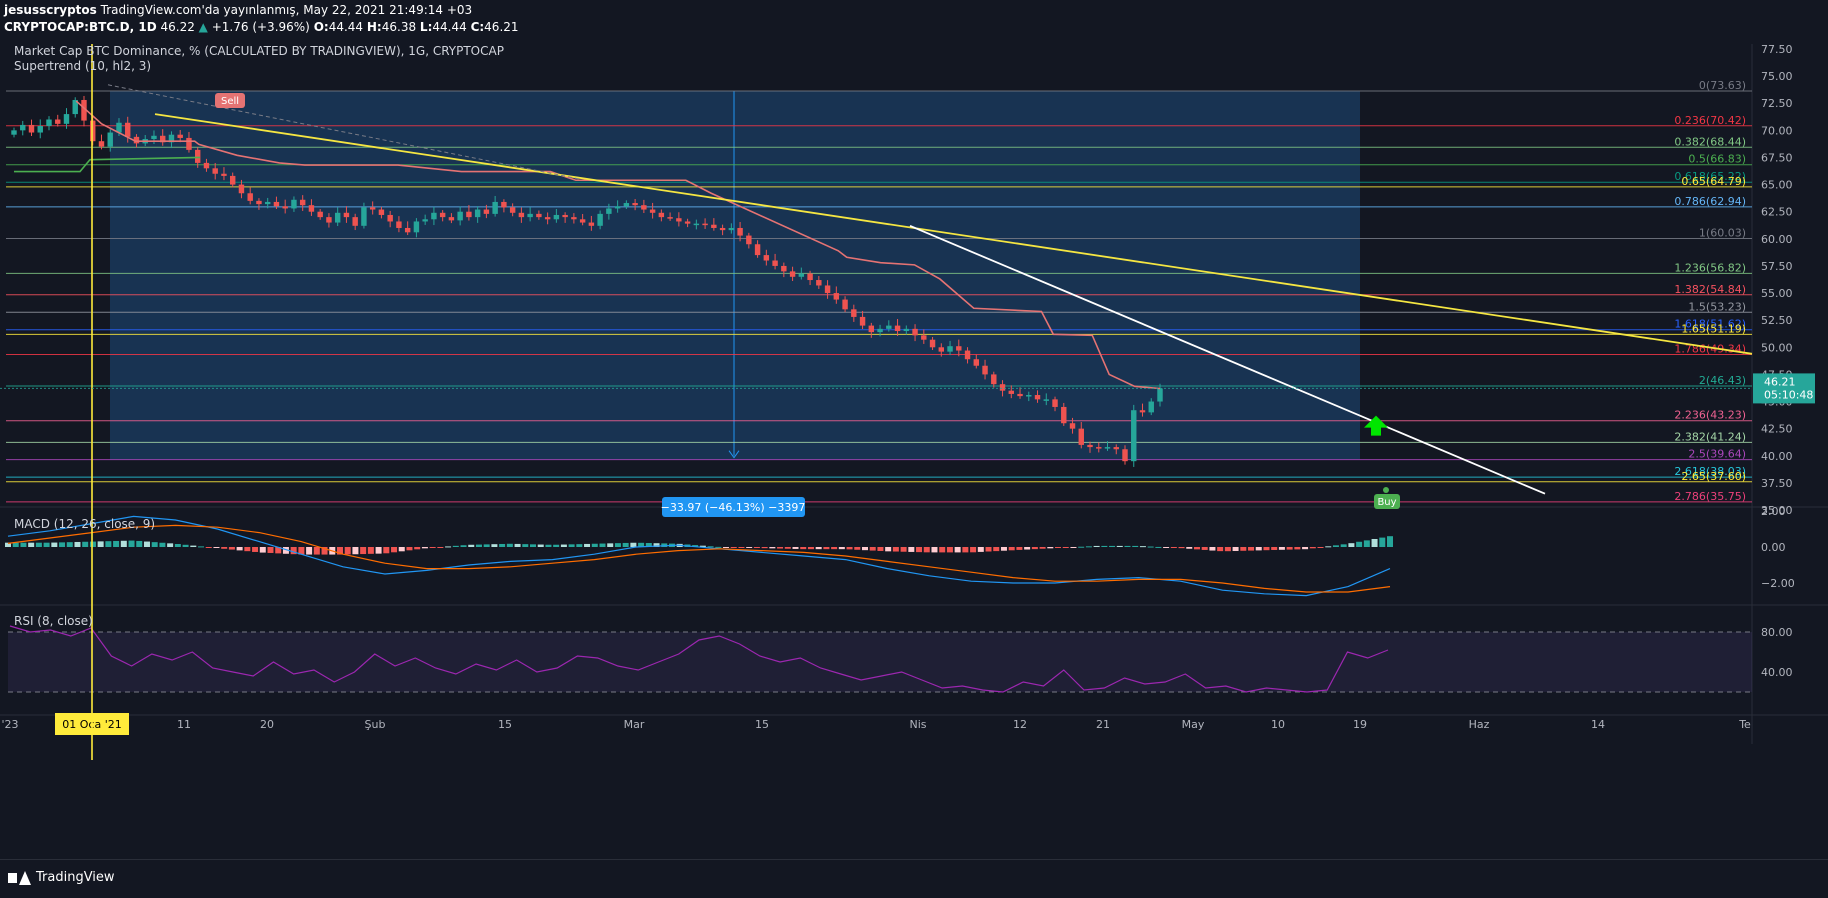 The height and width of the screenshot is (898, 1828). What do you see at coordinates (1710, 471) in the screenshot?
I see `fib-label: 2.618(38.03)` at bounding box center [1710, 471].